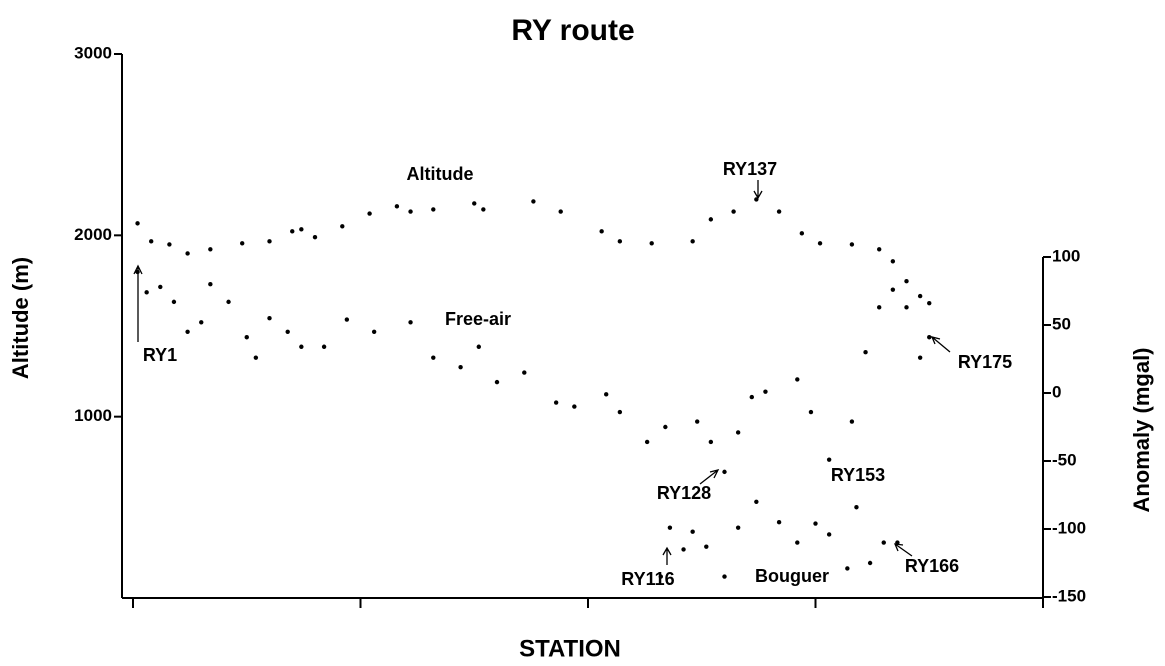 This screenshot has width=1165, height=666. What do you see at coordinates (93, 52) in the screenshot?
I see `y-tick-label: 3000` at bounding box center [93, 52].